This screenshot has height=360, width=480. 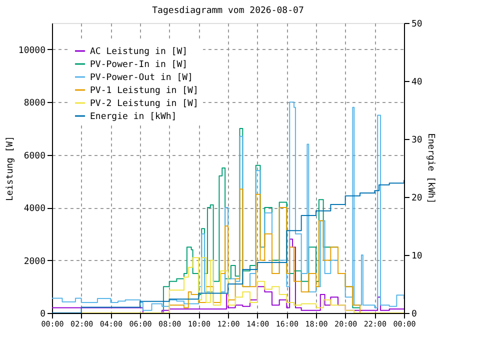 What do you see at coordinates (144, 104) in the screenshot?
I see `legend-label: PV-2 Leistung in [W]` at bounding box center [144, 104].